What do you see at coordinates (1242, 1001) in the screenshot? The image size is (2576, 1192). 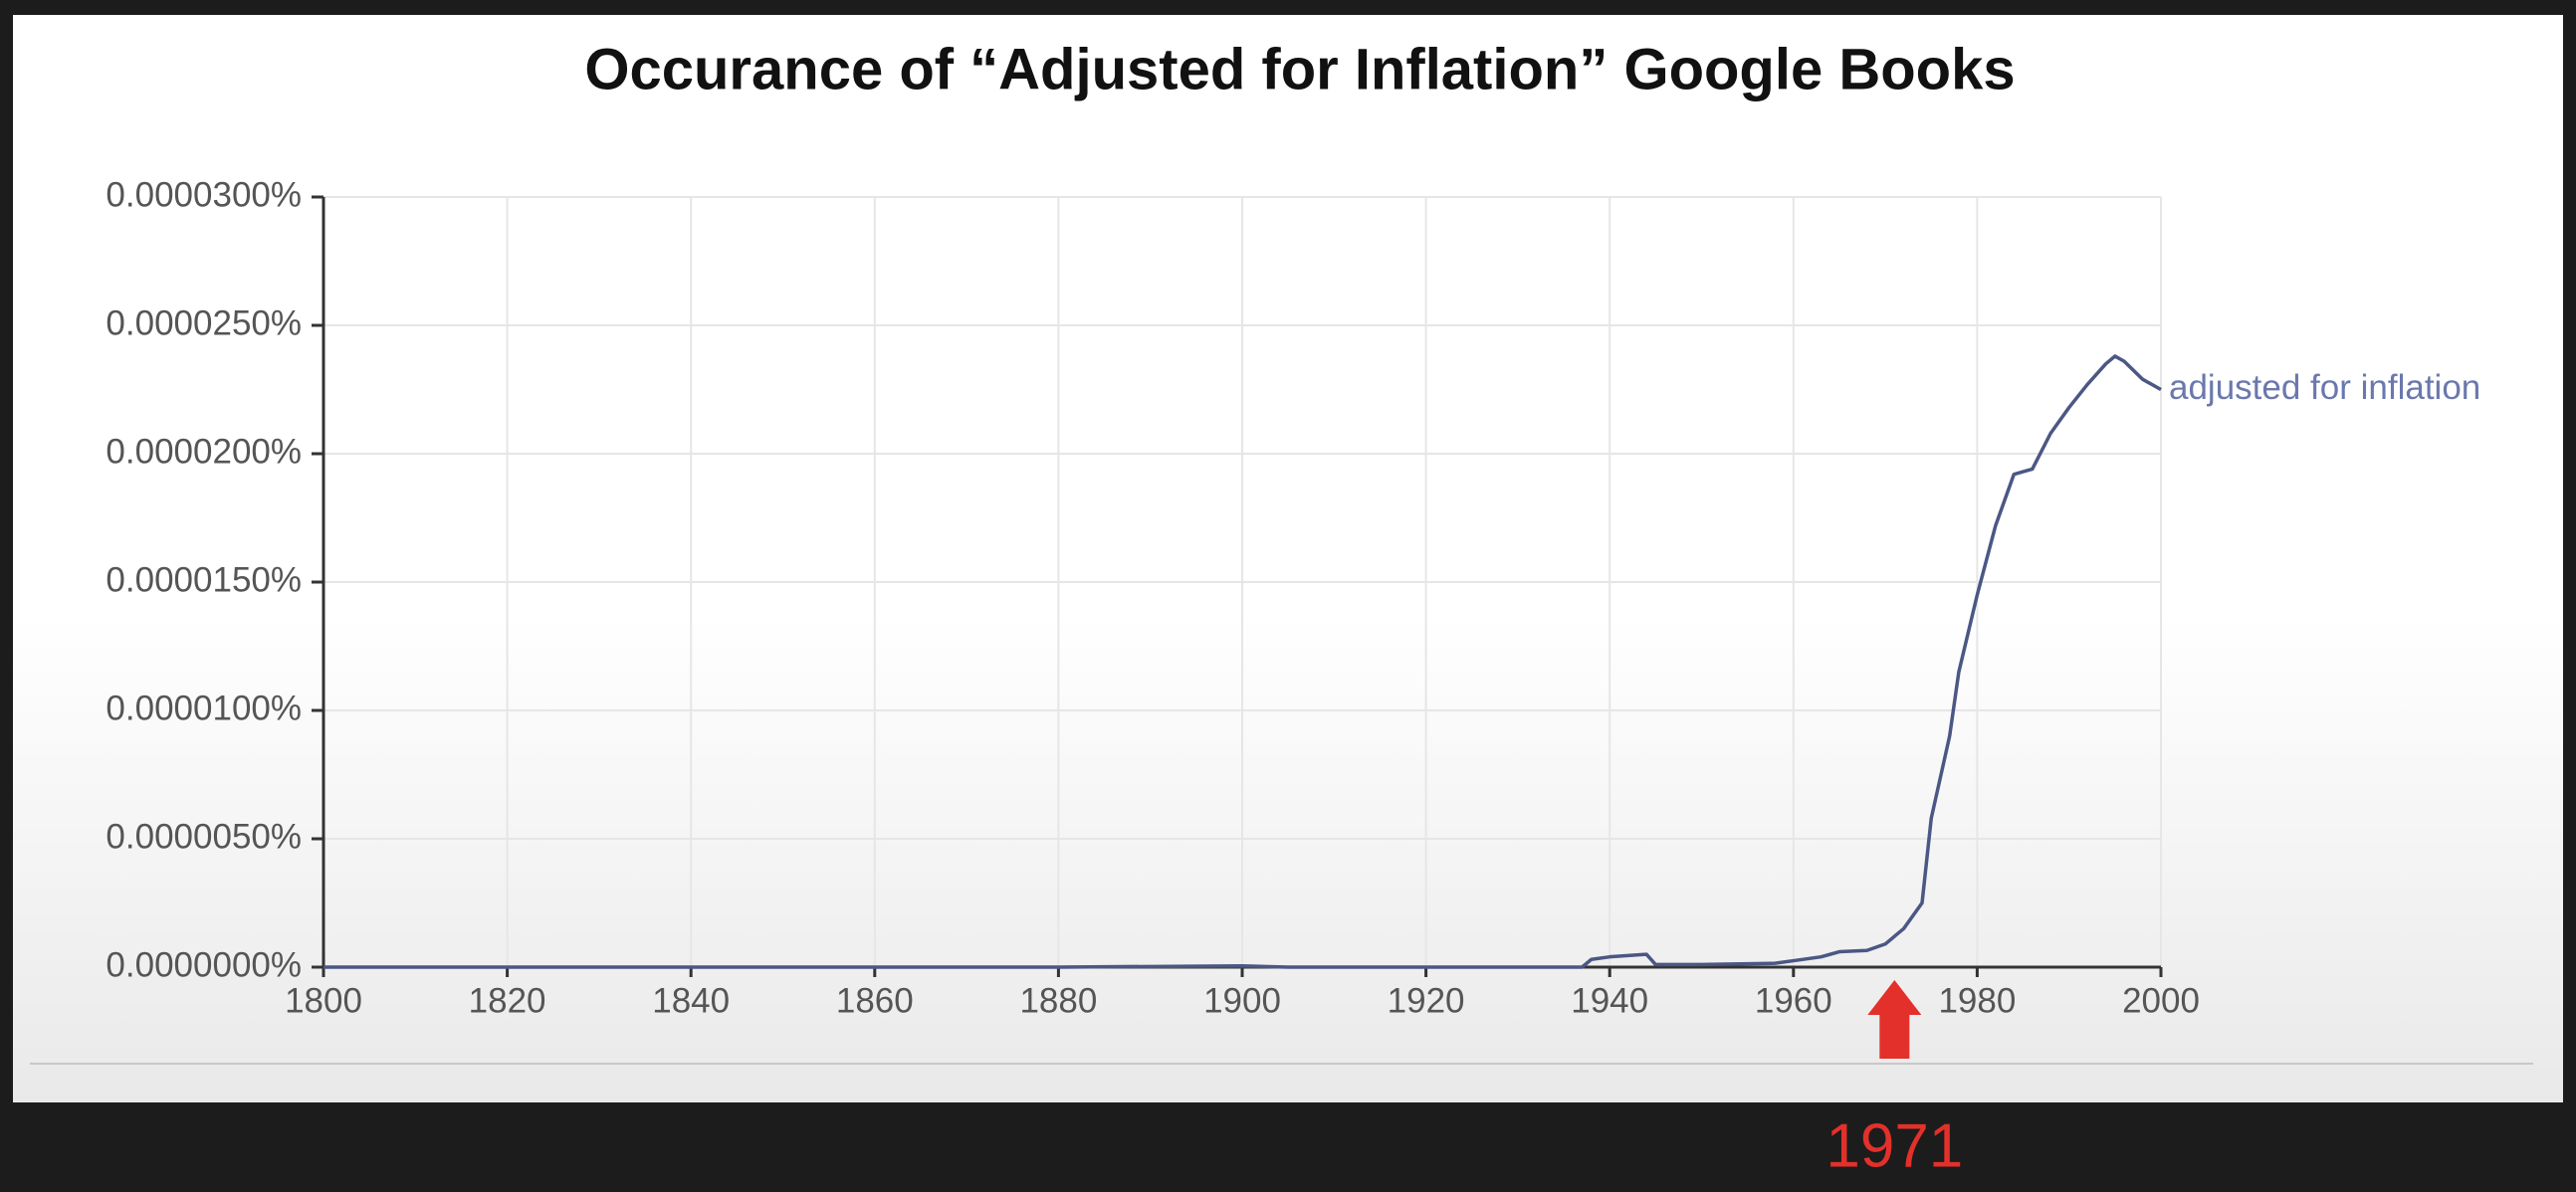 I see `x-tick-label: 1900` at bounding box center [1242, 1001].